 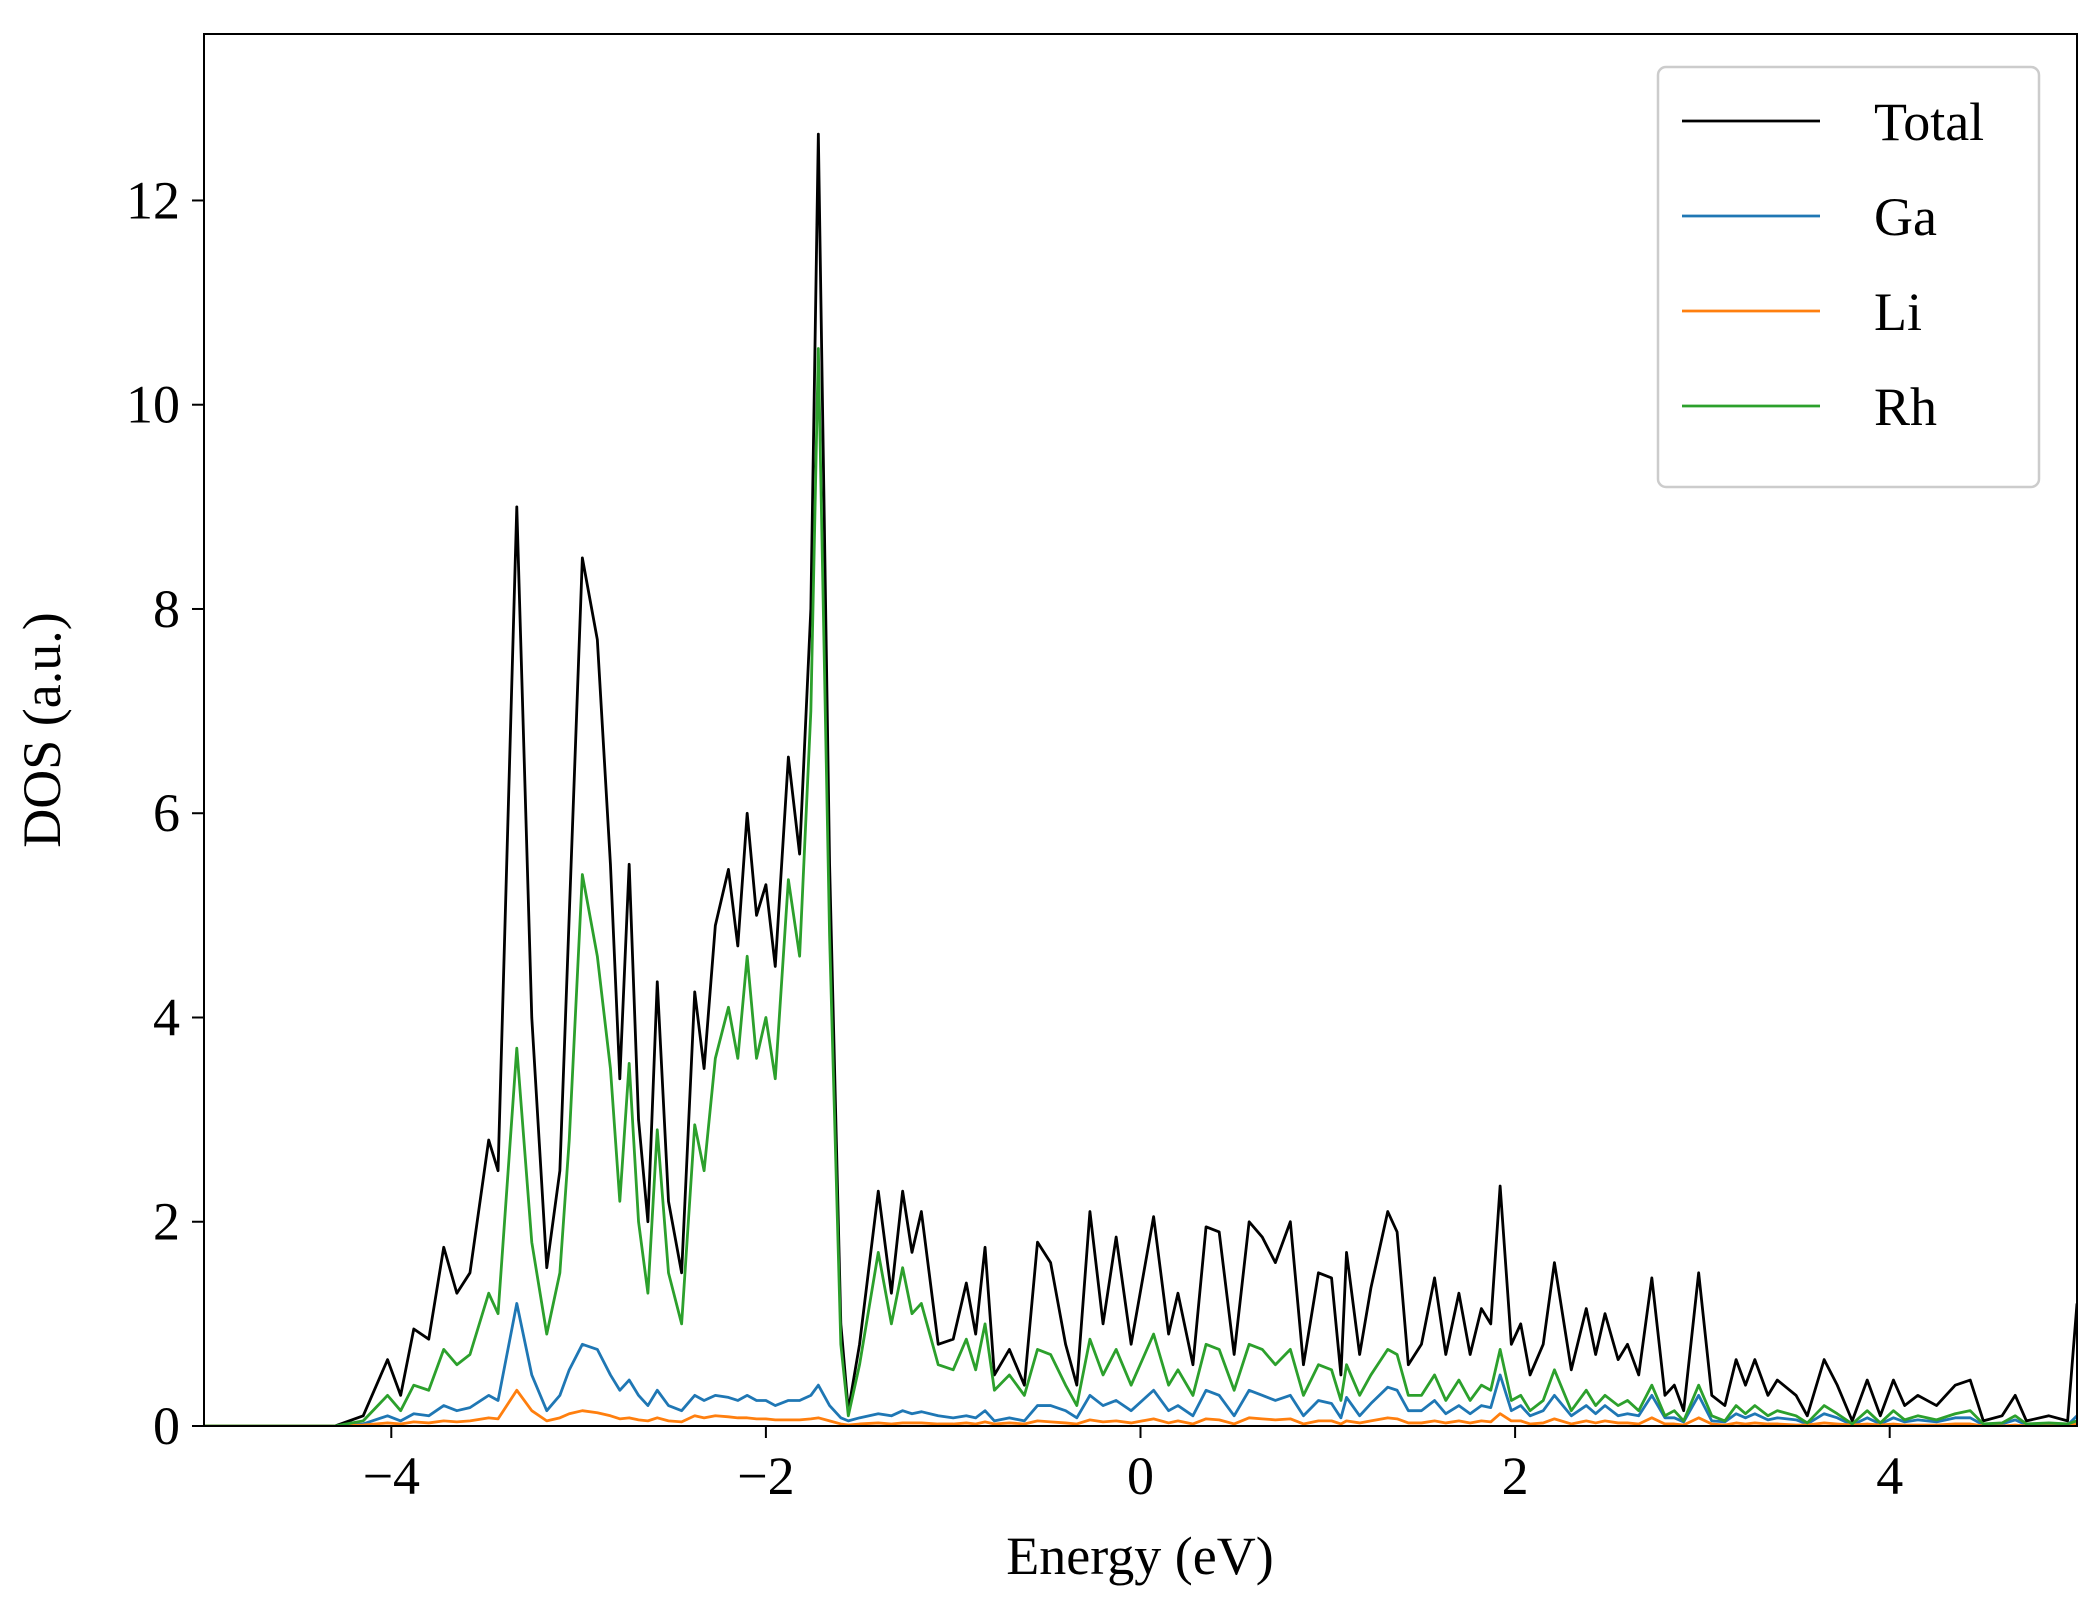 What do you see at coordinates (153, 200) in the screenshot?
I see `y-tick-label: 12` at bounding box center [153, 200].